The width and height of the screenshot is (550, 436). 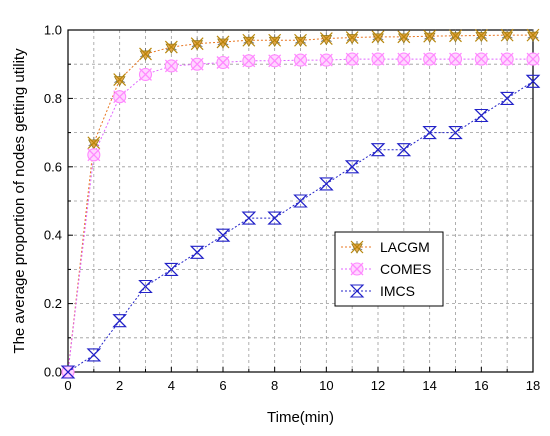 What do you see at coordinates (397, 291) in the screenshot?
I see `legend-label: IMCS` at bounding box center [397, 291].